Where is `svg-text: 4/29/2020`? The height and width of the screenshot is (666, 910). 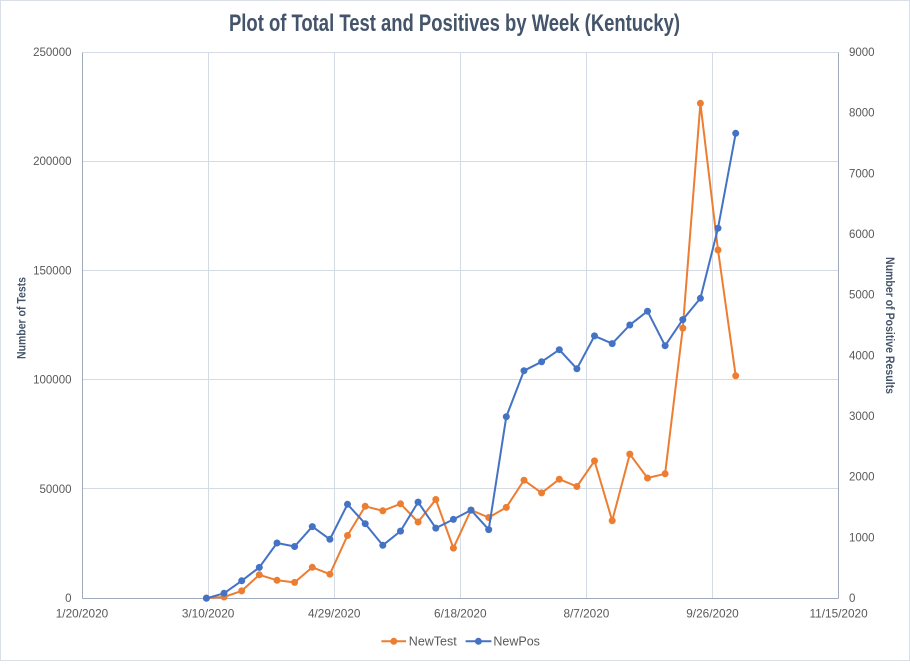
svg-text: 4/29/2020 is located at coordinates (334, 613).